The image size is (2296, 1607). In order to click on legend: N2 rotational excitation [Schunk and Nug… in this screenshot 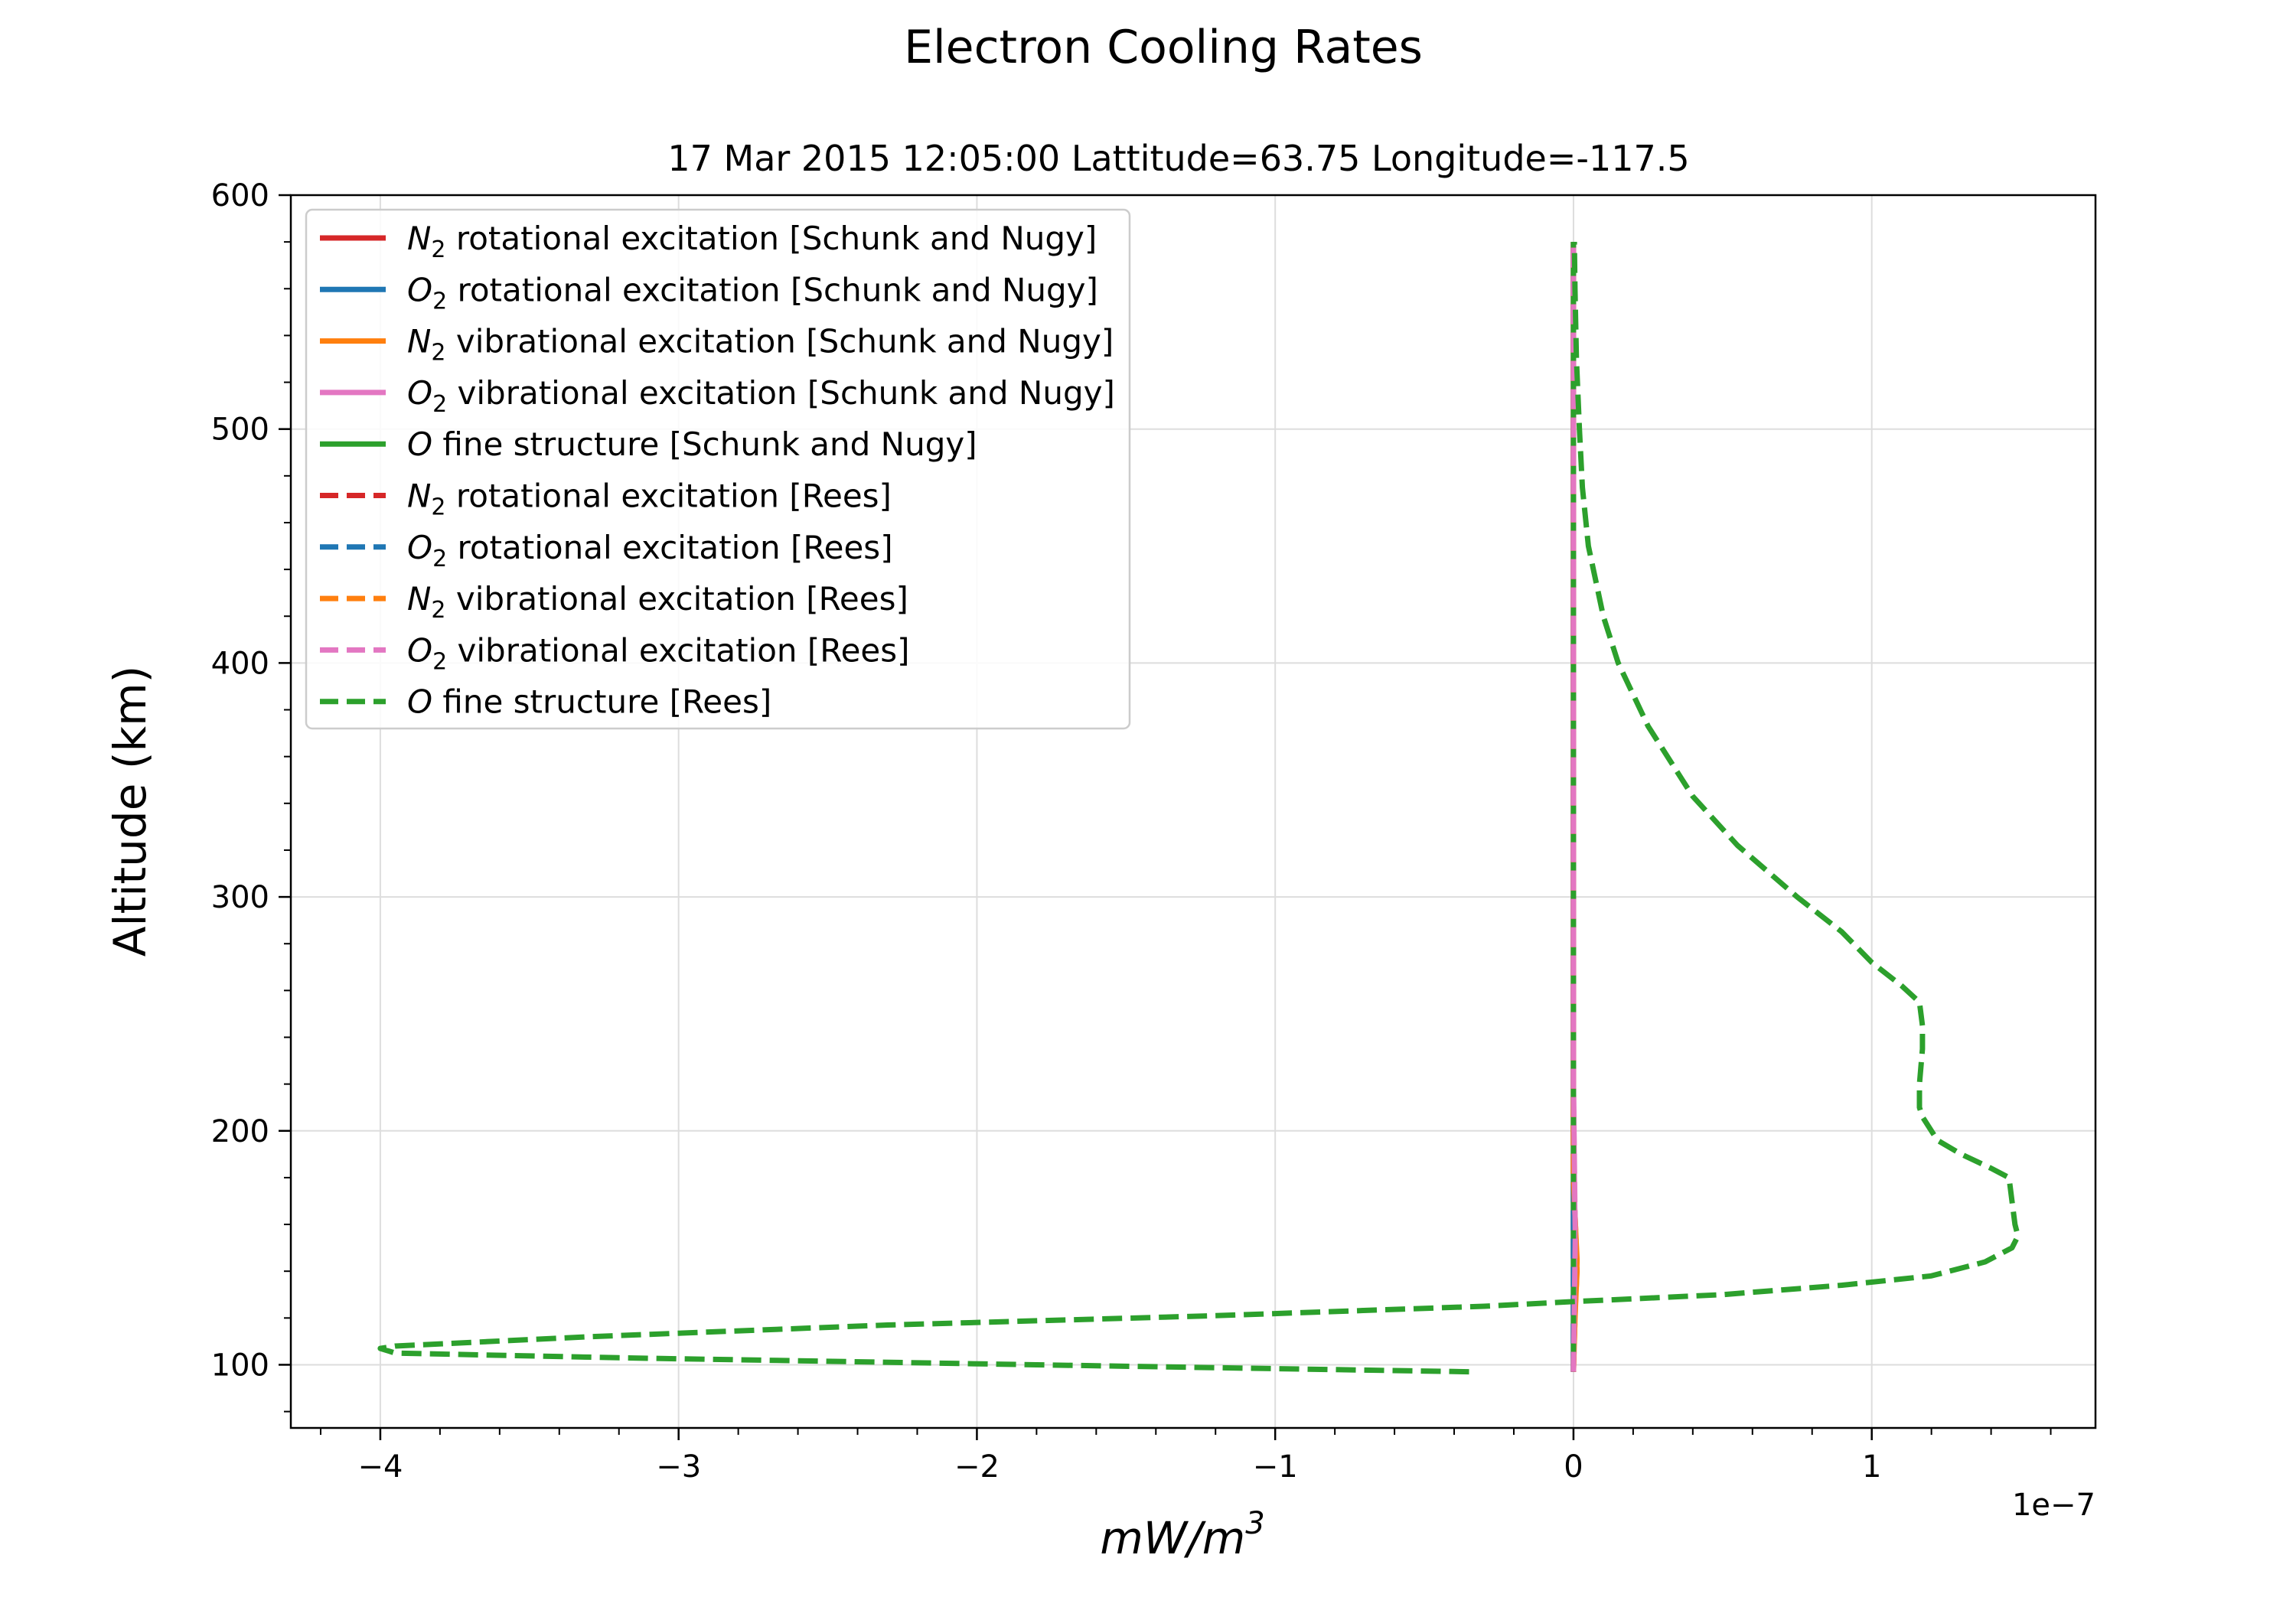, I will do `click(718, 469)`.